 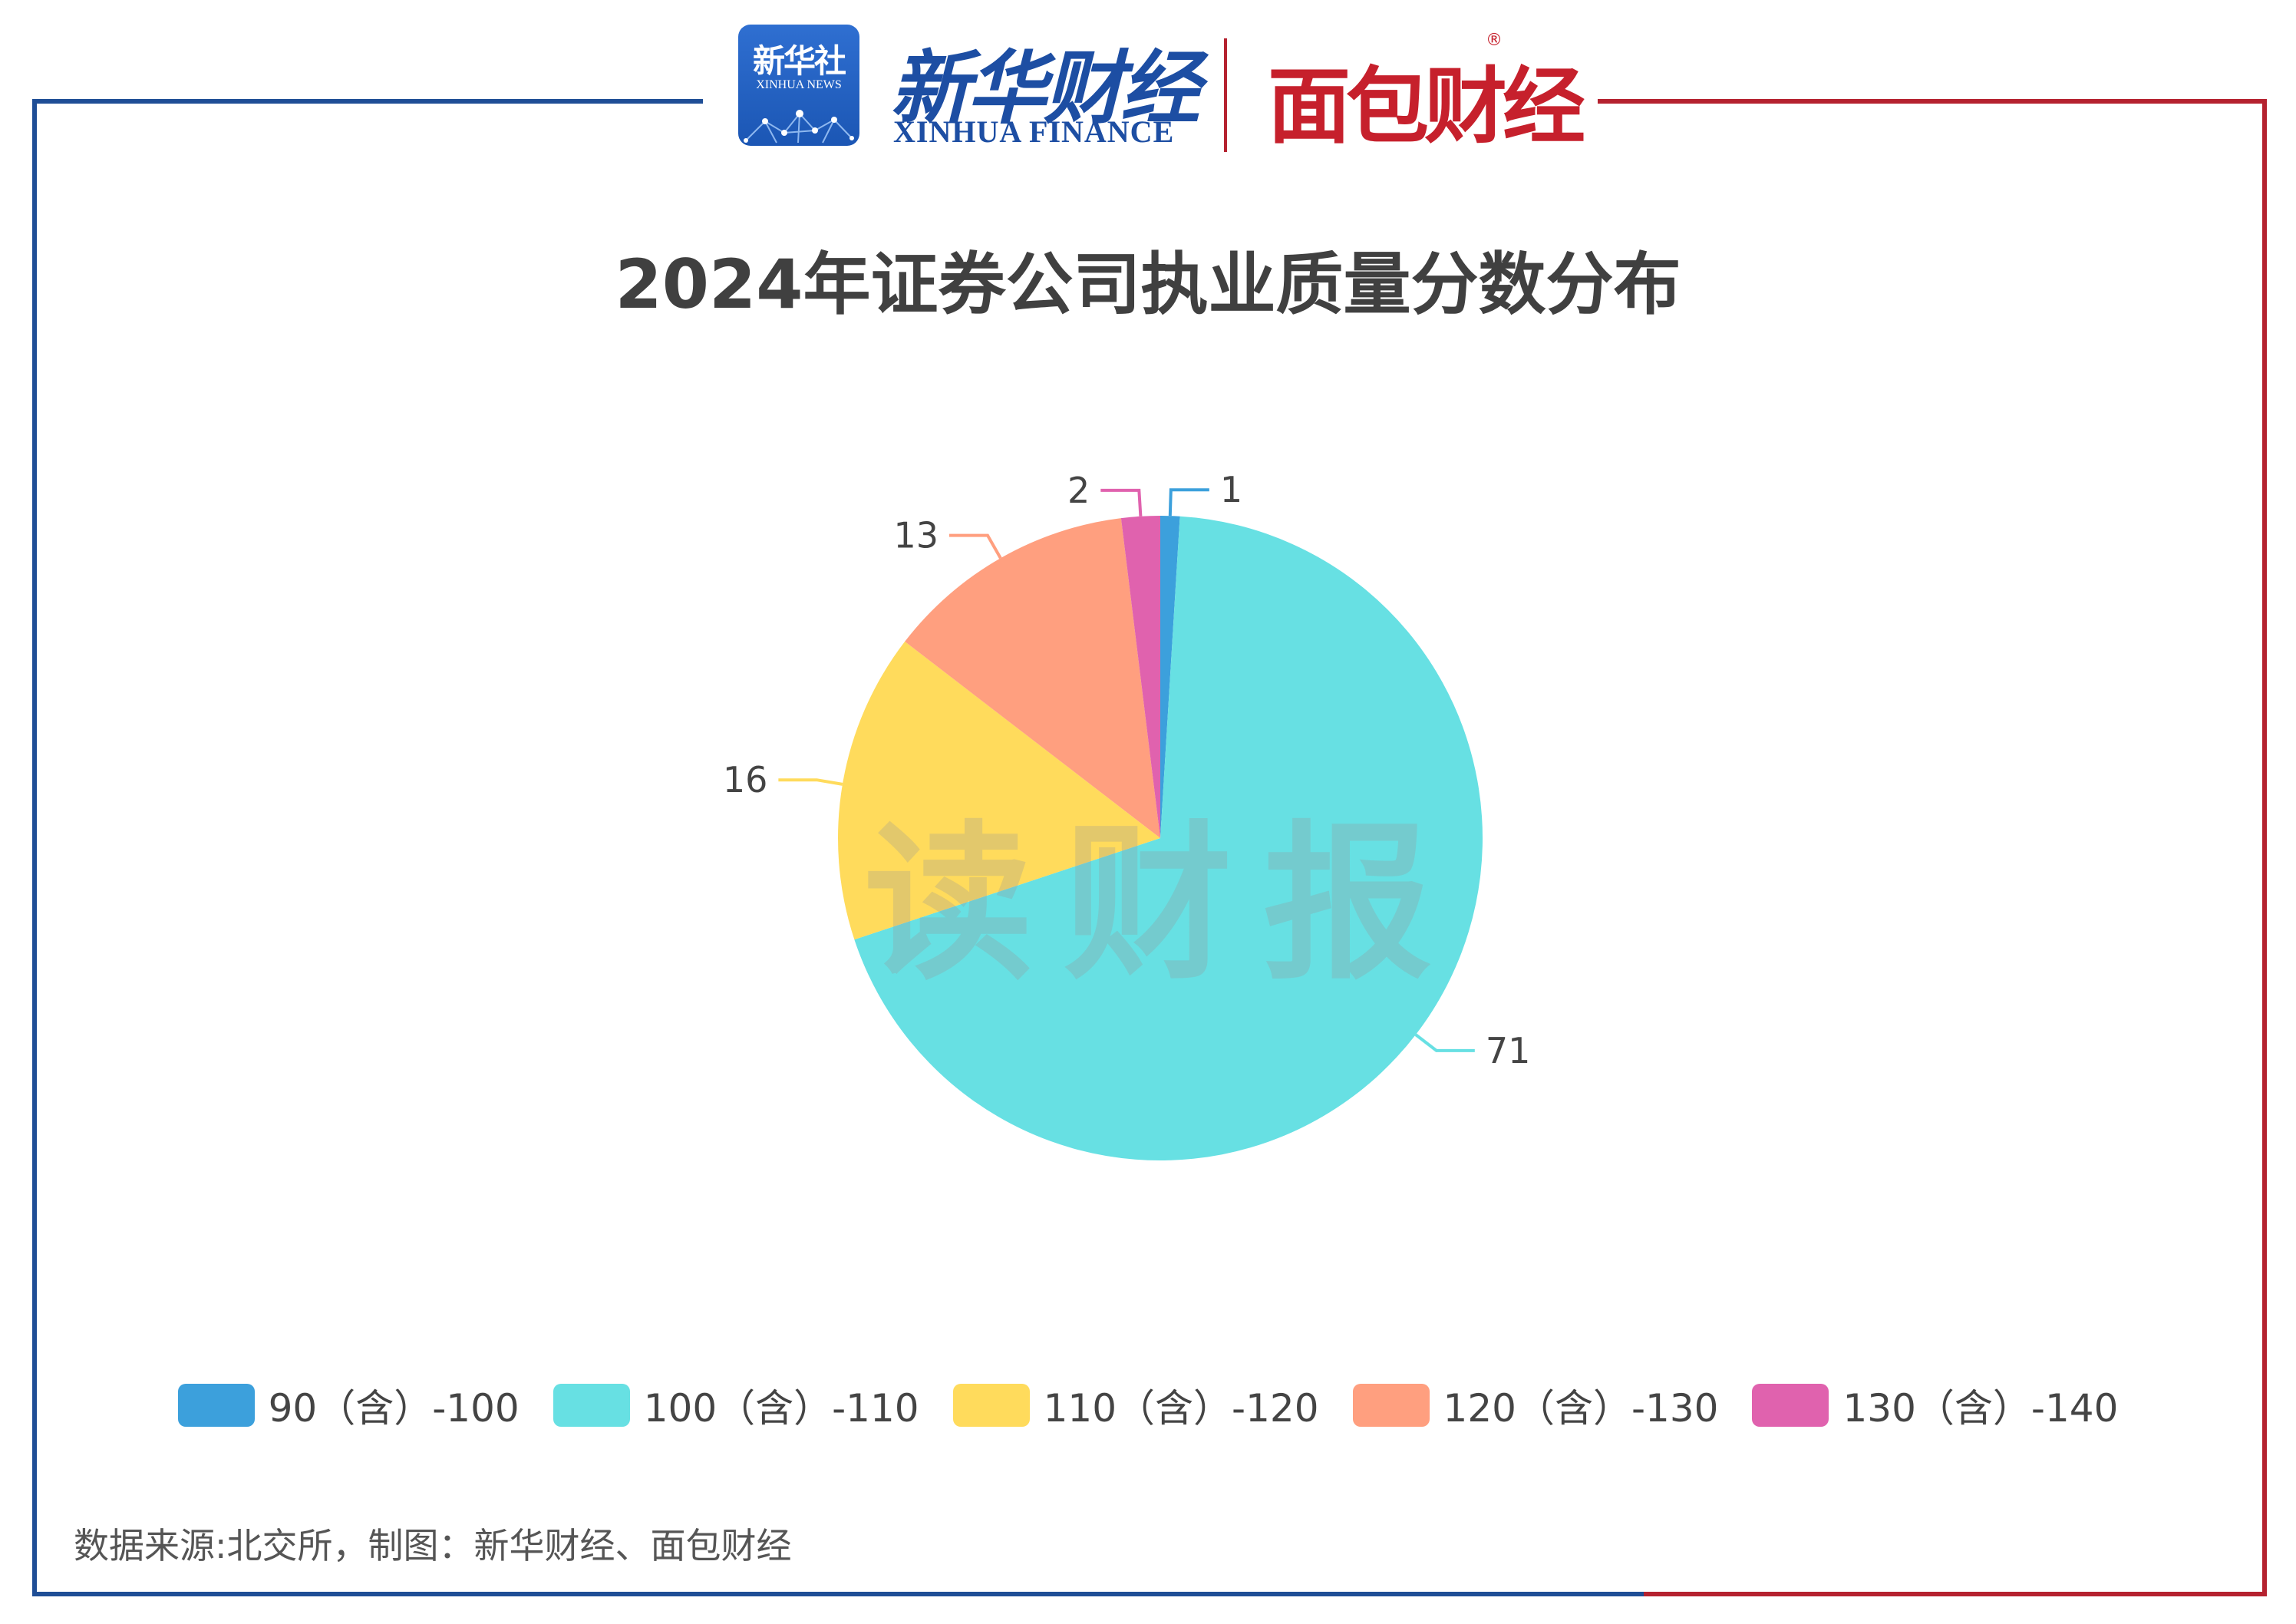 What do you see at coordinates (1494, 40) in the screenshot?
I see `registered-mark: ®` at bounding box center [1494, 40].